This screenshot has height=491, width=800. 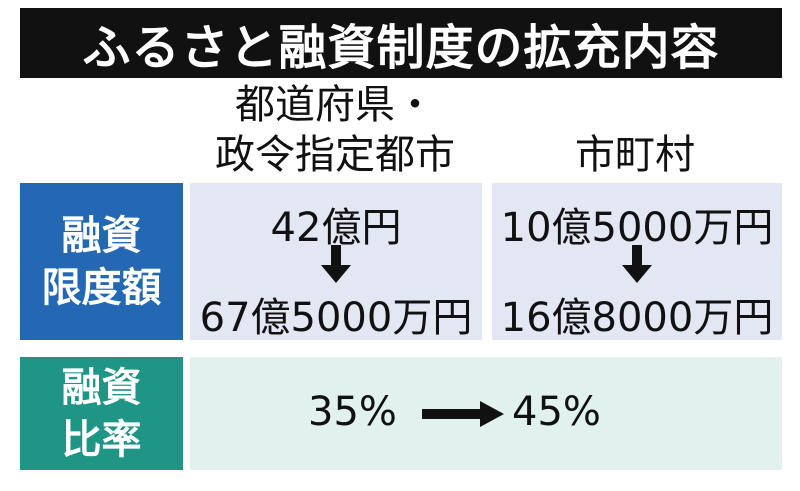 I want to click on row-label: 融資 限度額, so click(x=101, y=261).